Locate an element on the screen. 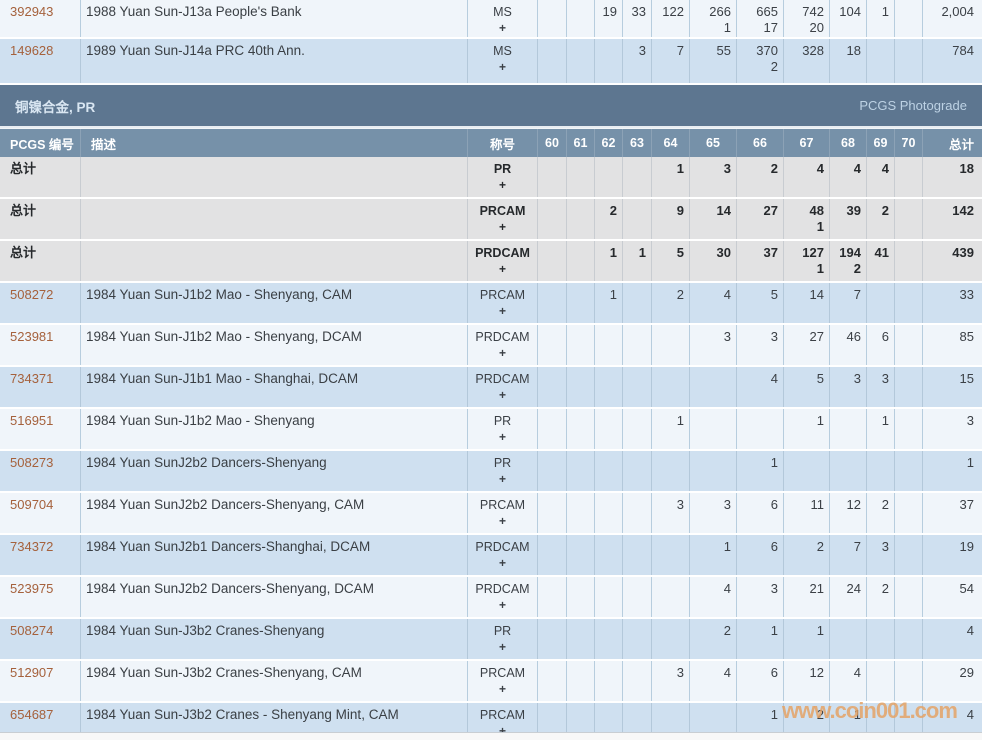  pcgs-number-link: 654687 is located at coordinates (32, 714).